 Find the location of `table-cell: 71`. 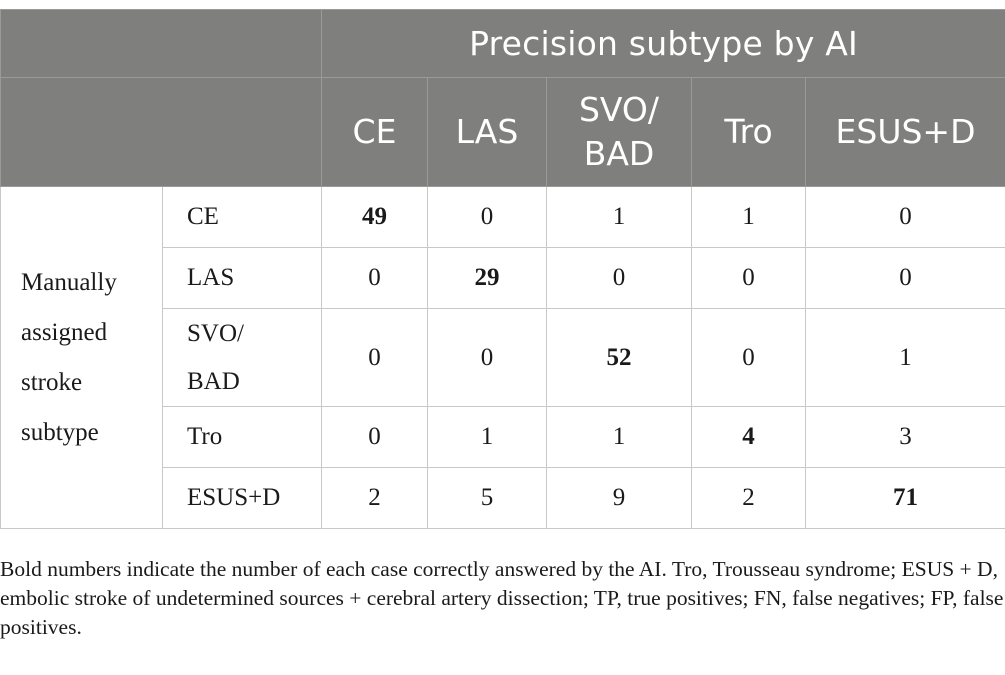

table-cell: 71 is located at coordinates (904, 498).